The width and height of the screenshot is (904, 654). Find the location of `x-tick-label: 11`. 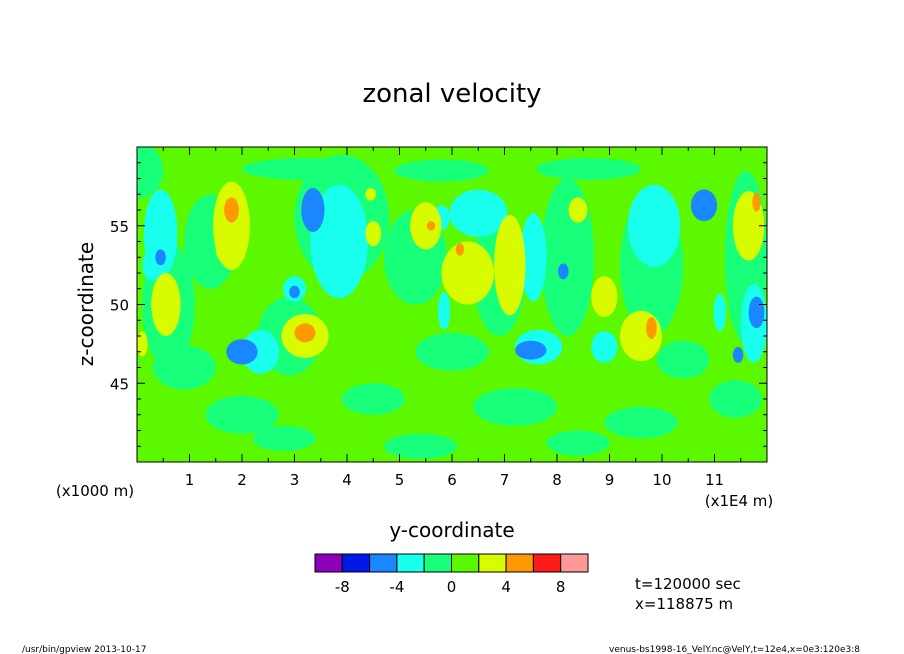

x-tick-label: 11 is located at coordinates (714, 480).